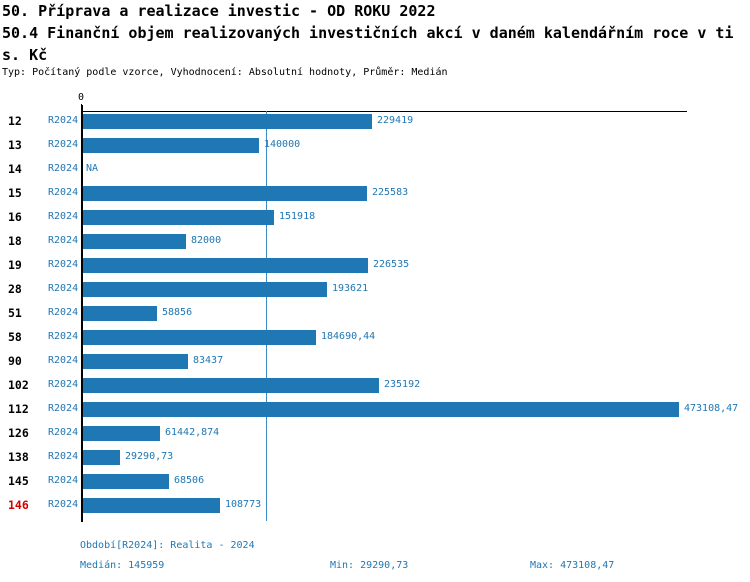  What do you see at coordinates (282, 144) in the screenshot?
I see `bar-value-label: 140000` at bounding box center [282, 144].